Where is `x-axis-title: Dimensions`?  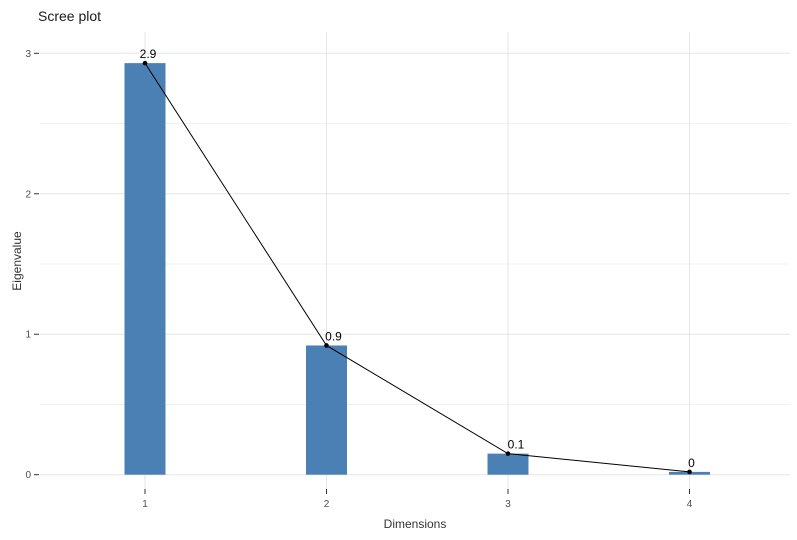
x-axis-title: Dimensions is located at coordinates (415, 524).